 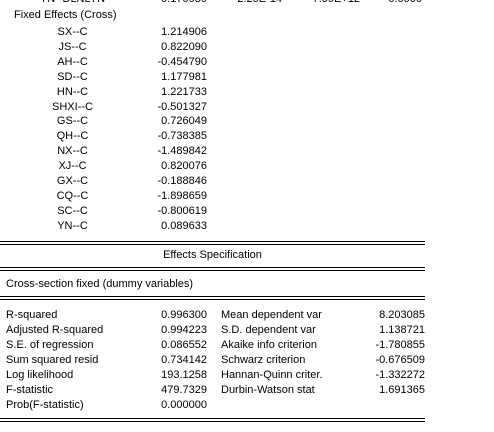 What do you see at coordinates (268, 390) in the screenshot?
I see `stat-label: Durbin-Watson stat` at bounding box center [268, 390].